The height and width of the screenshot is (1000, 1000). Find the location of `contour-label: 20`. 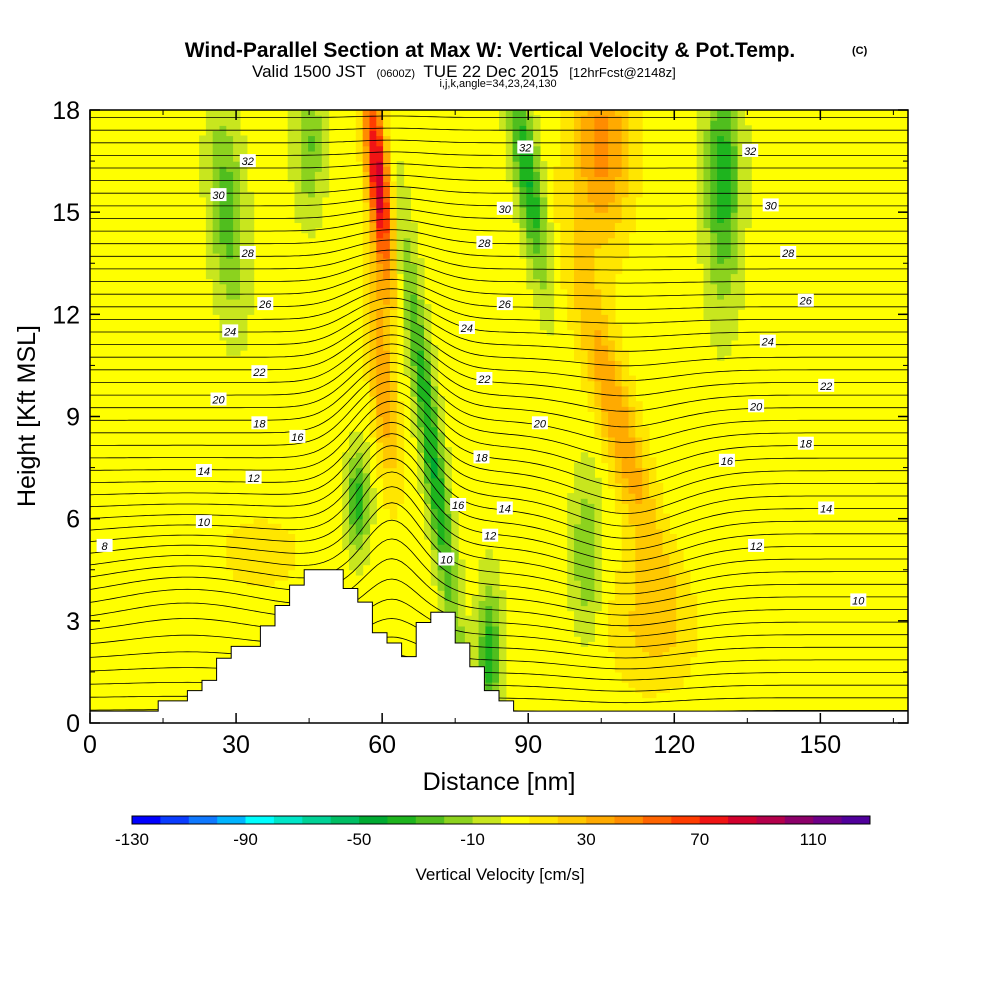

contour-label: 20 is located at coordinates (539, 423).